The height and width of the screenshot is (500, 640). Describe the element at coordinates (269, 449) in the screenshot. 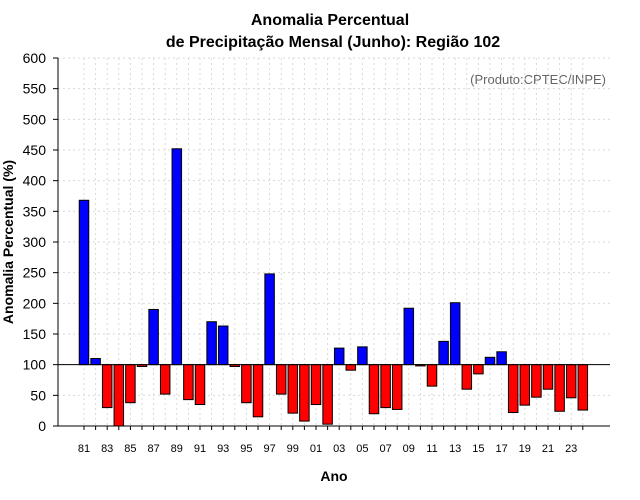

I see `x-tick-label: 97` at that location.